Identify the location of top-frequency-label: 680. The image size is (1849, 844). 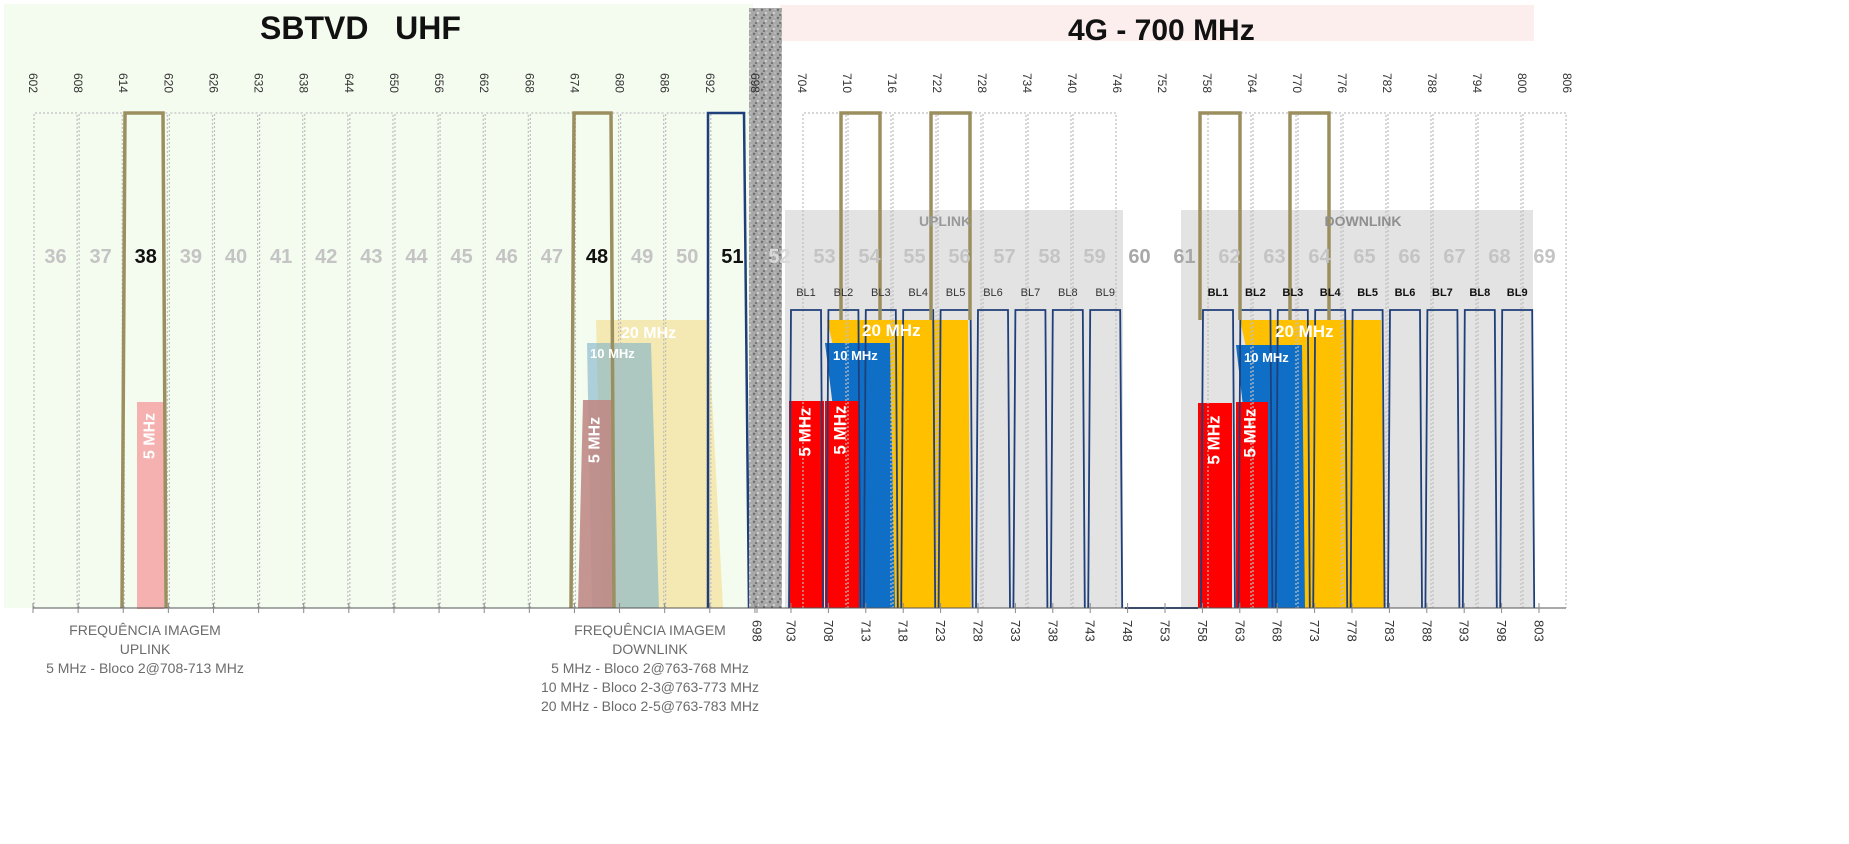
(620, 83).